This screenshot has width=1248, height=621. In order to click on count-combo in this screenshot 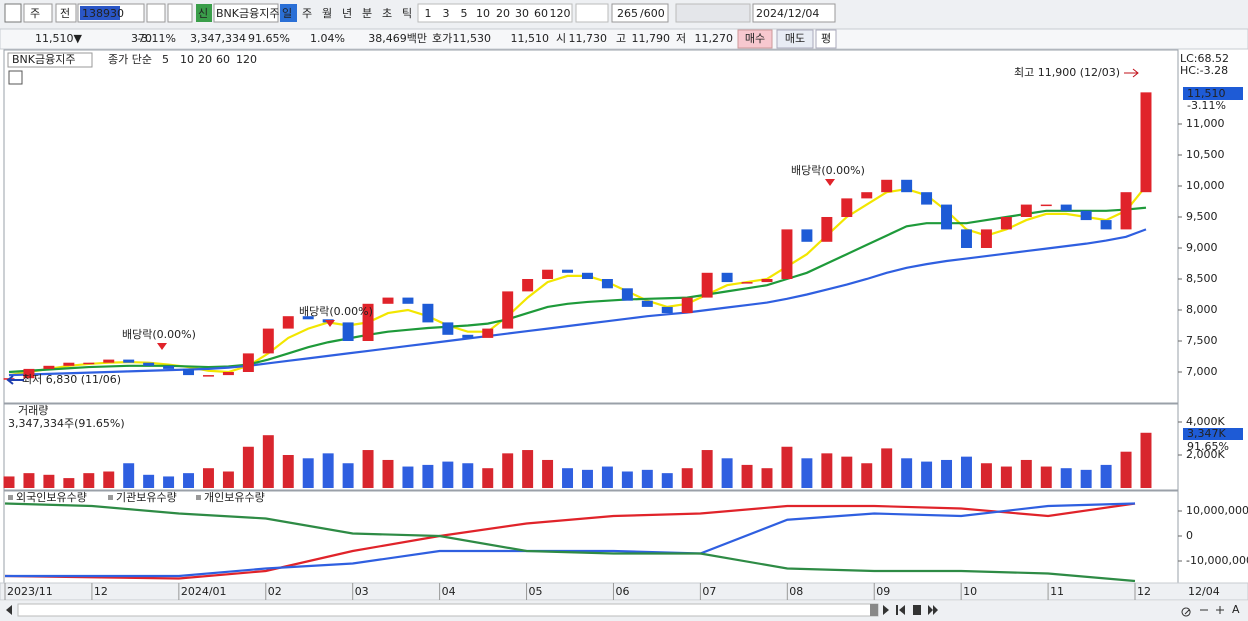, I will do `click(592, 13)`.